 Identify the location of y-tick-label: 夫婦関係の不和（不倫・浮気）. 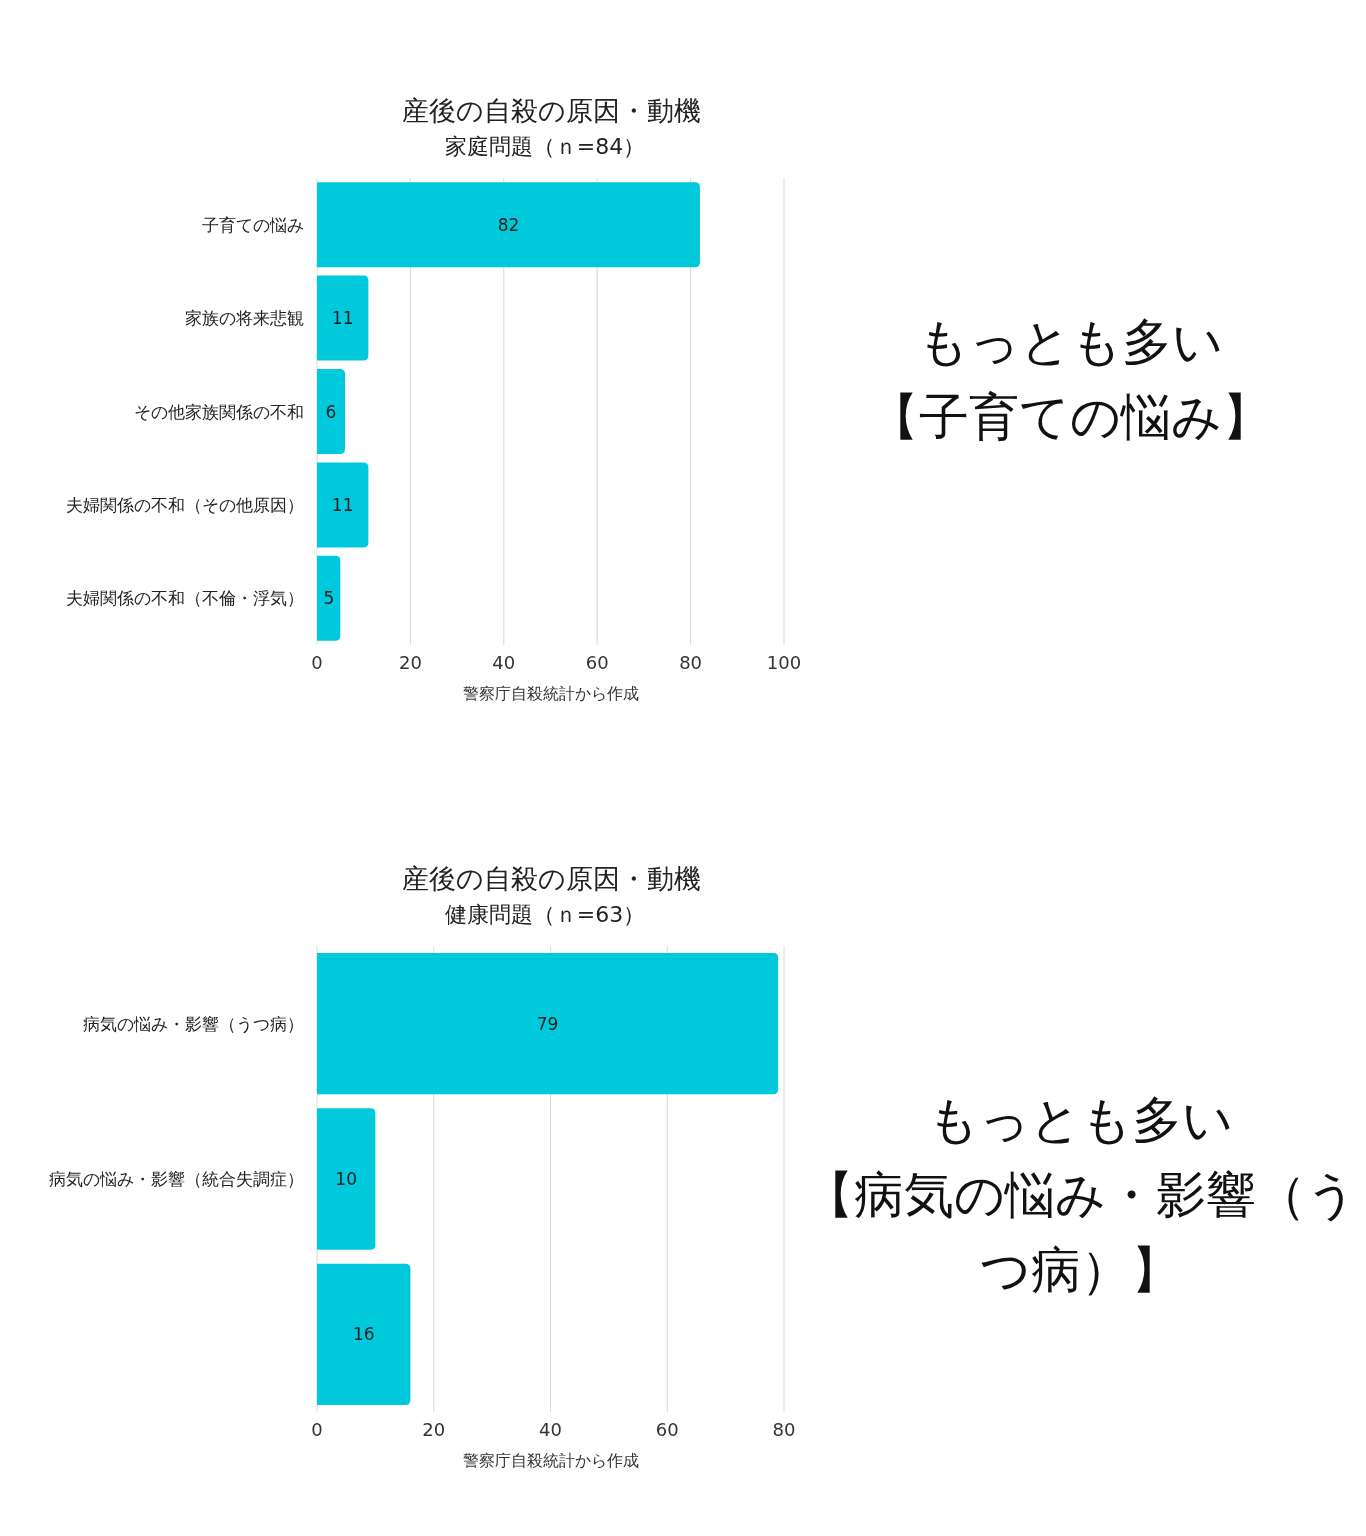
(185, 598).